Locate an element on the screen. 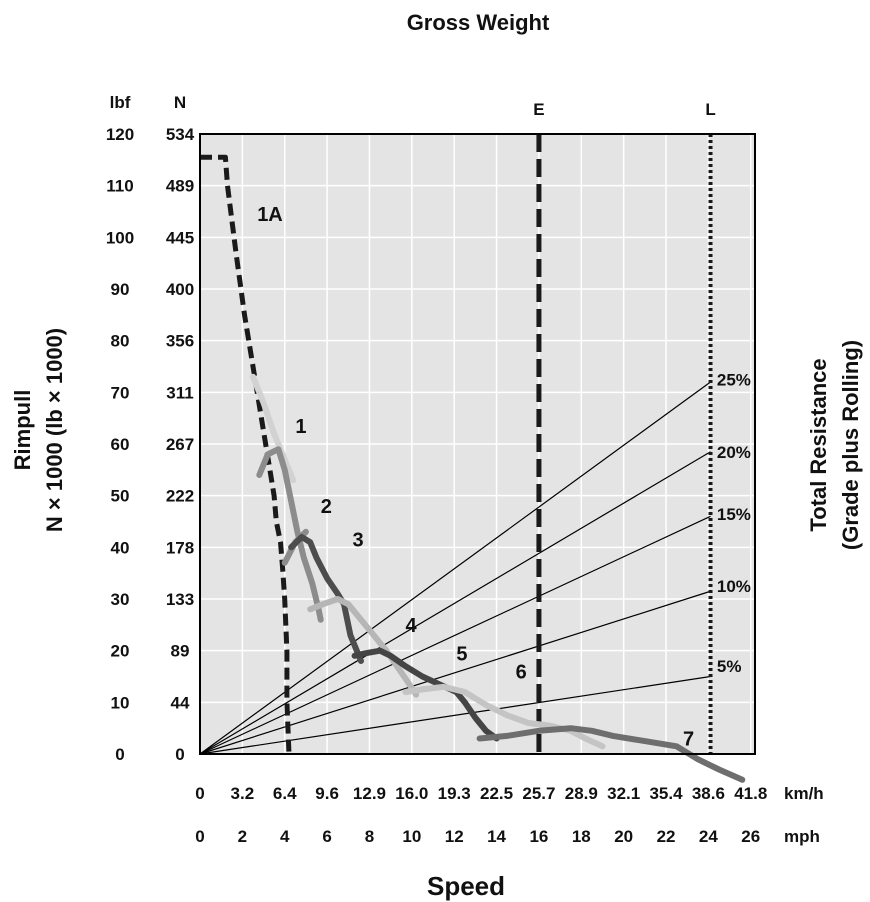  y-tick-lbf: 30 is located at coordinates (120, 599).